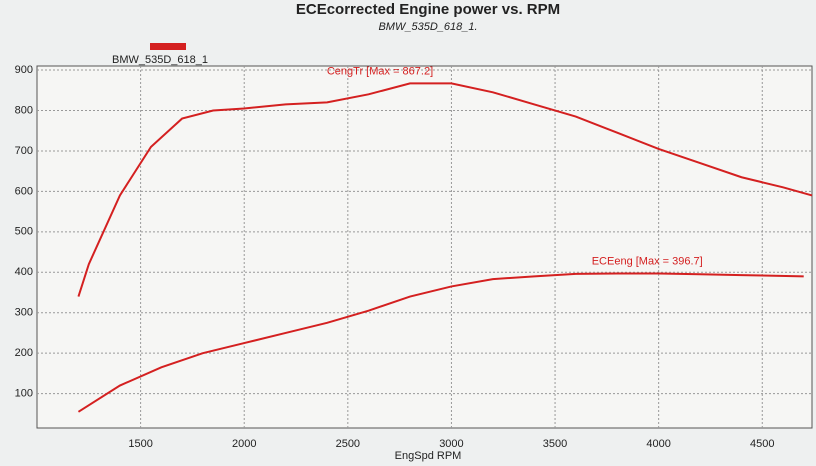 This screenshot has height=466, width=816. What do you see at coordinates (160, 60) in the screenshot?
I see `legend-label: BMW_535D_618_1` at bounding box center [160, 60].